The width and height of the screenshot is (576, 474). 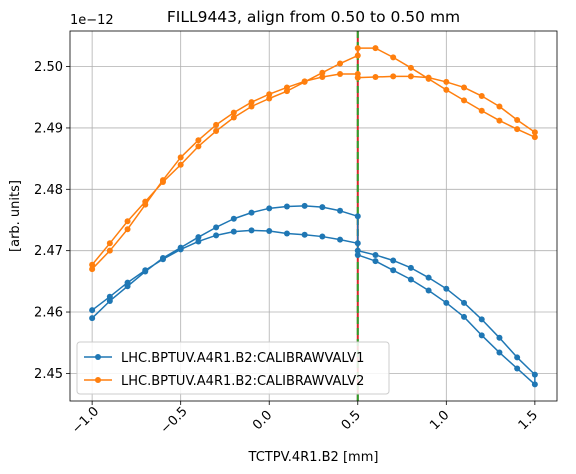 I want to click on legend-marker-v1, so click(x=98, y=357).